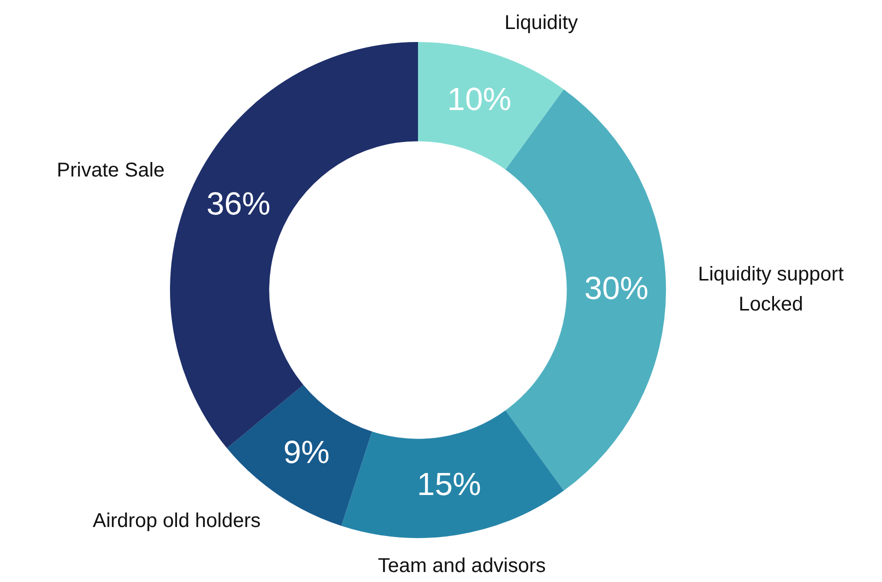 The width and height of the screenshot is (882, 582). What do you see at coordinates (238, 203) in the screenshot?
I see `data-label: 36%` at bounding box center [238, 203].